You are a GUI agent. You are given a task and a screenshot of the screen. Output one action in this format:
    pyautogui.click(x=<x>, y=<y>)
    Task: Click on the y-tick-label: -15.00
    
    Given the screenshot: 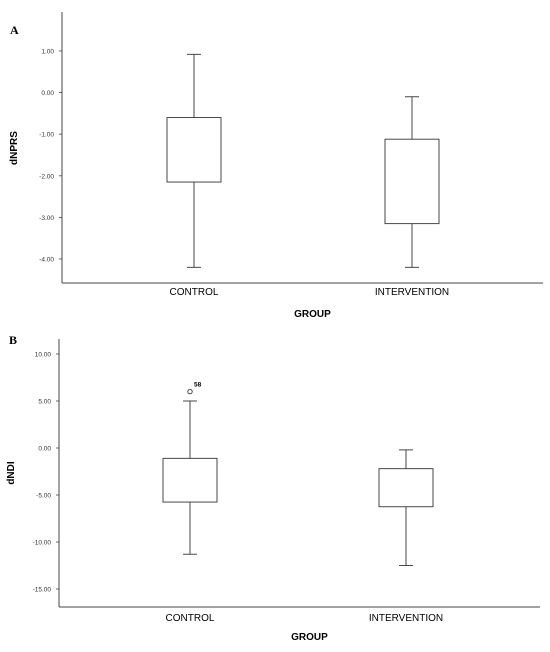 What is the action you would take?
    pyautogui.click(x=42, y=590)
    